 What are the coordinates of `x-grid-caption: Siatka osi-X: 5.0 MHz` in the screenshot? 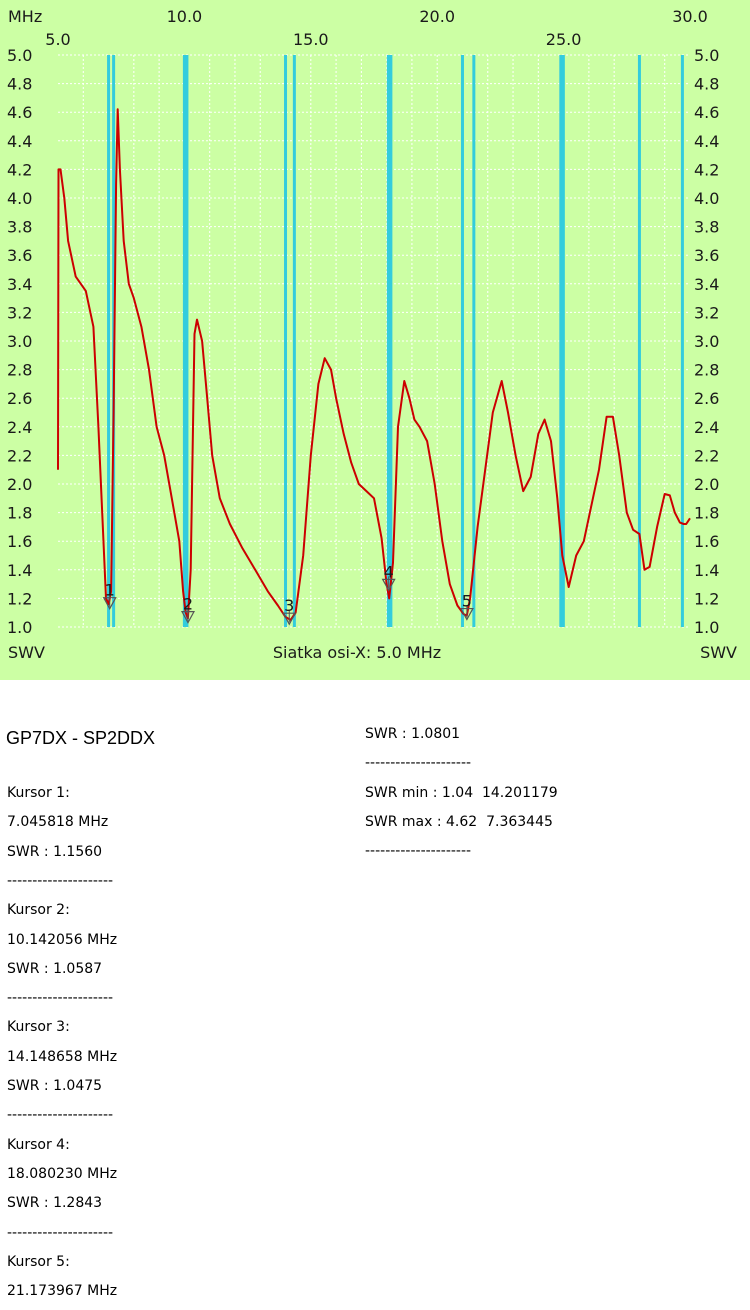 It's located at (357, 652).